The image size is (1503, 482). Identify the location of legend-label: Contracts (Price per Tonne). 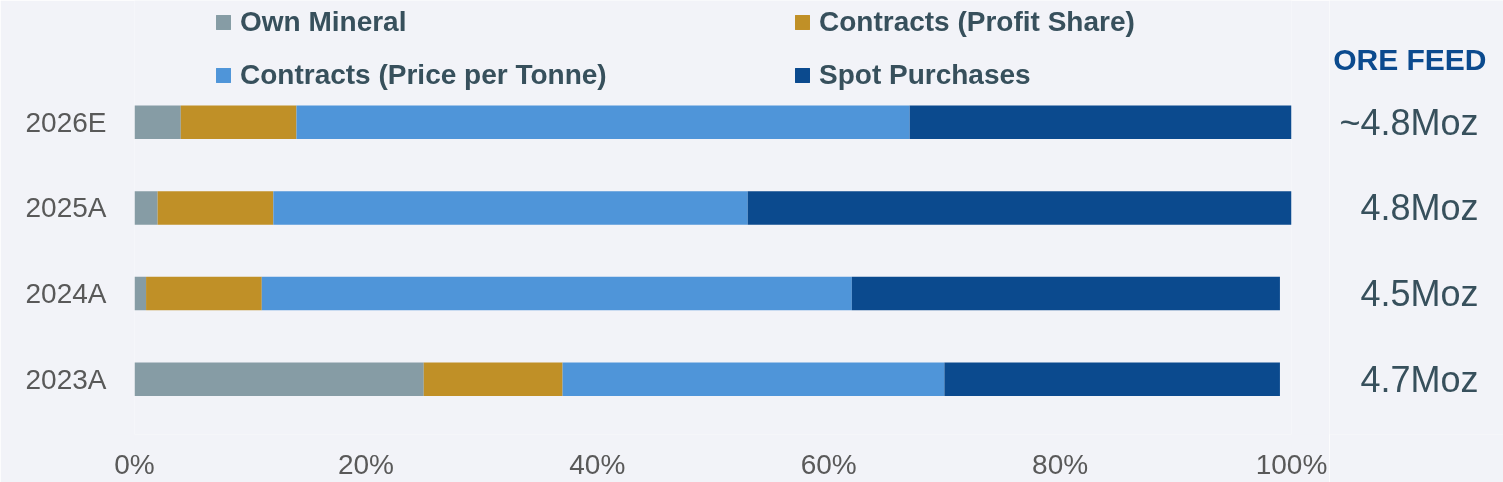
(424, 75).